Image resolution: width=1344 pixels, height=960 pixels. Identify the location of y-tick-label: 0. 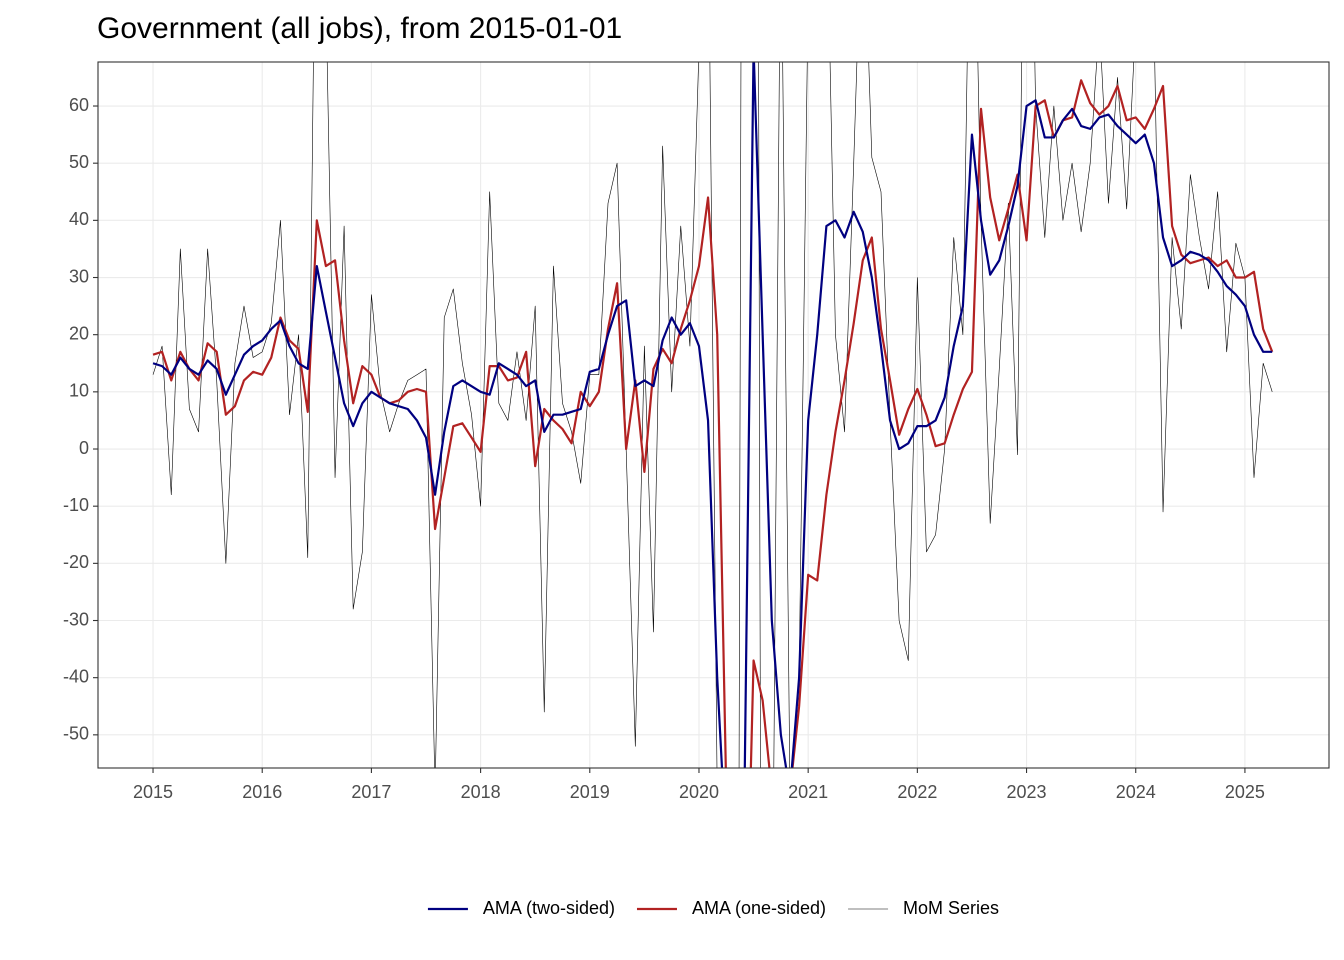
(84, 448).